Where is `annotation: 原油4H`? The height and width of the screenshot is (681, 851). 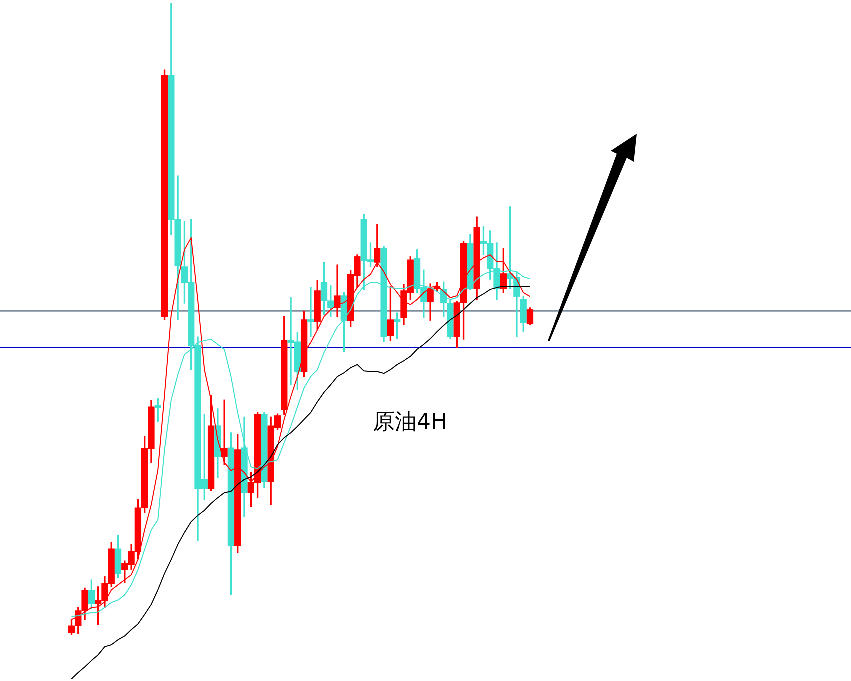 annotation: 原油4H is located at coordinates (410, 423).